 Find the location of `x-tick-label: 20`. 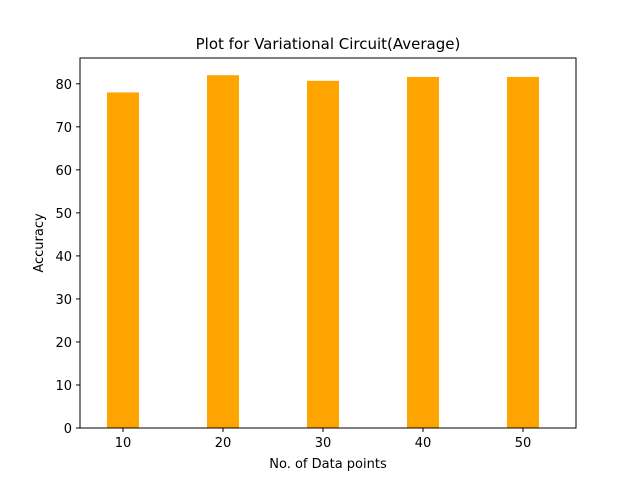

x-tick-label: 20 is located at coordinates (223, 443).